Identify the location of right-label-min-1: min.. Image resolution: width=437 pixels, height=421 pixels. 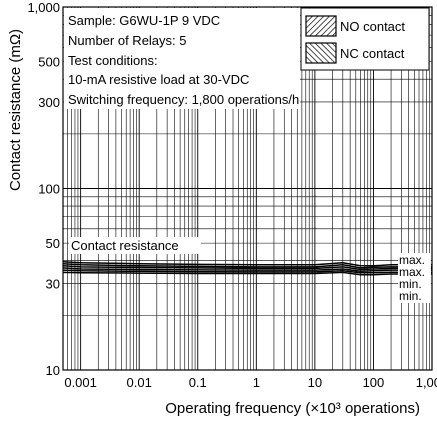
(410, 284).